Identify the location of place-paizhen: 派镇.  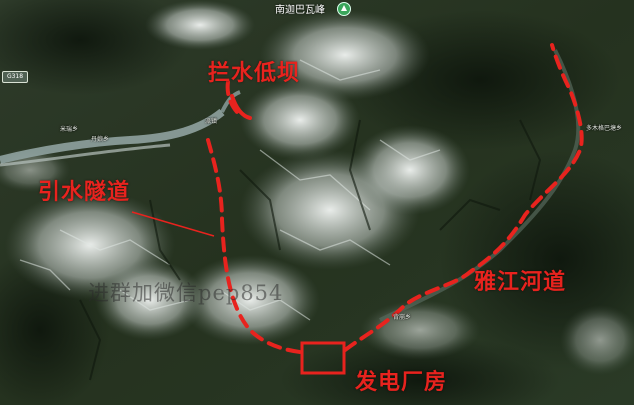
(211, 121).